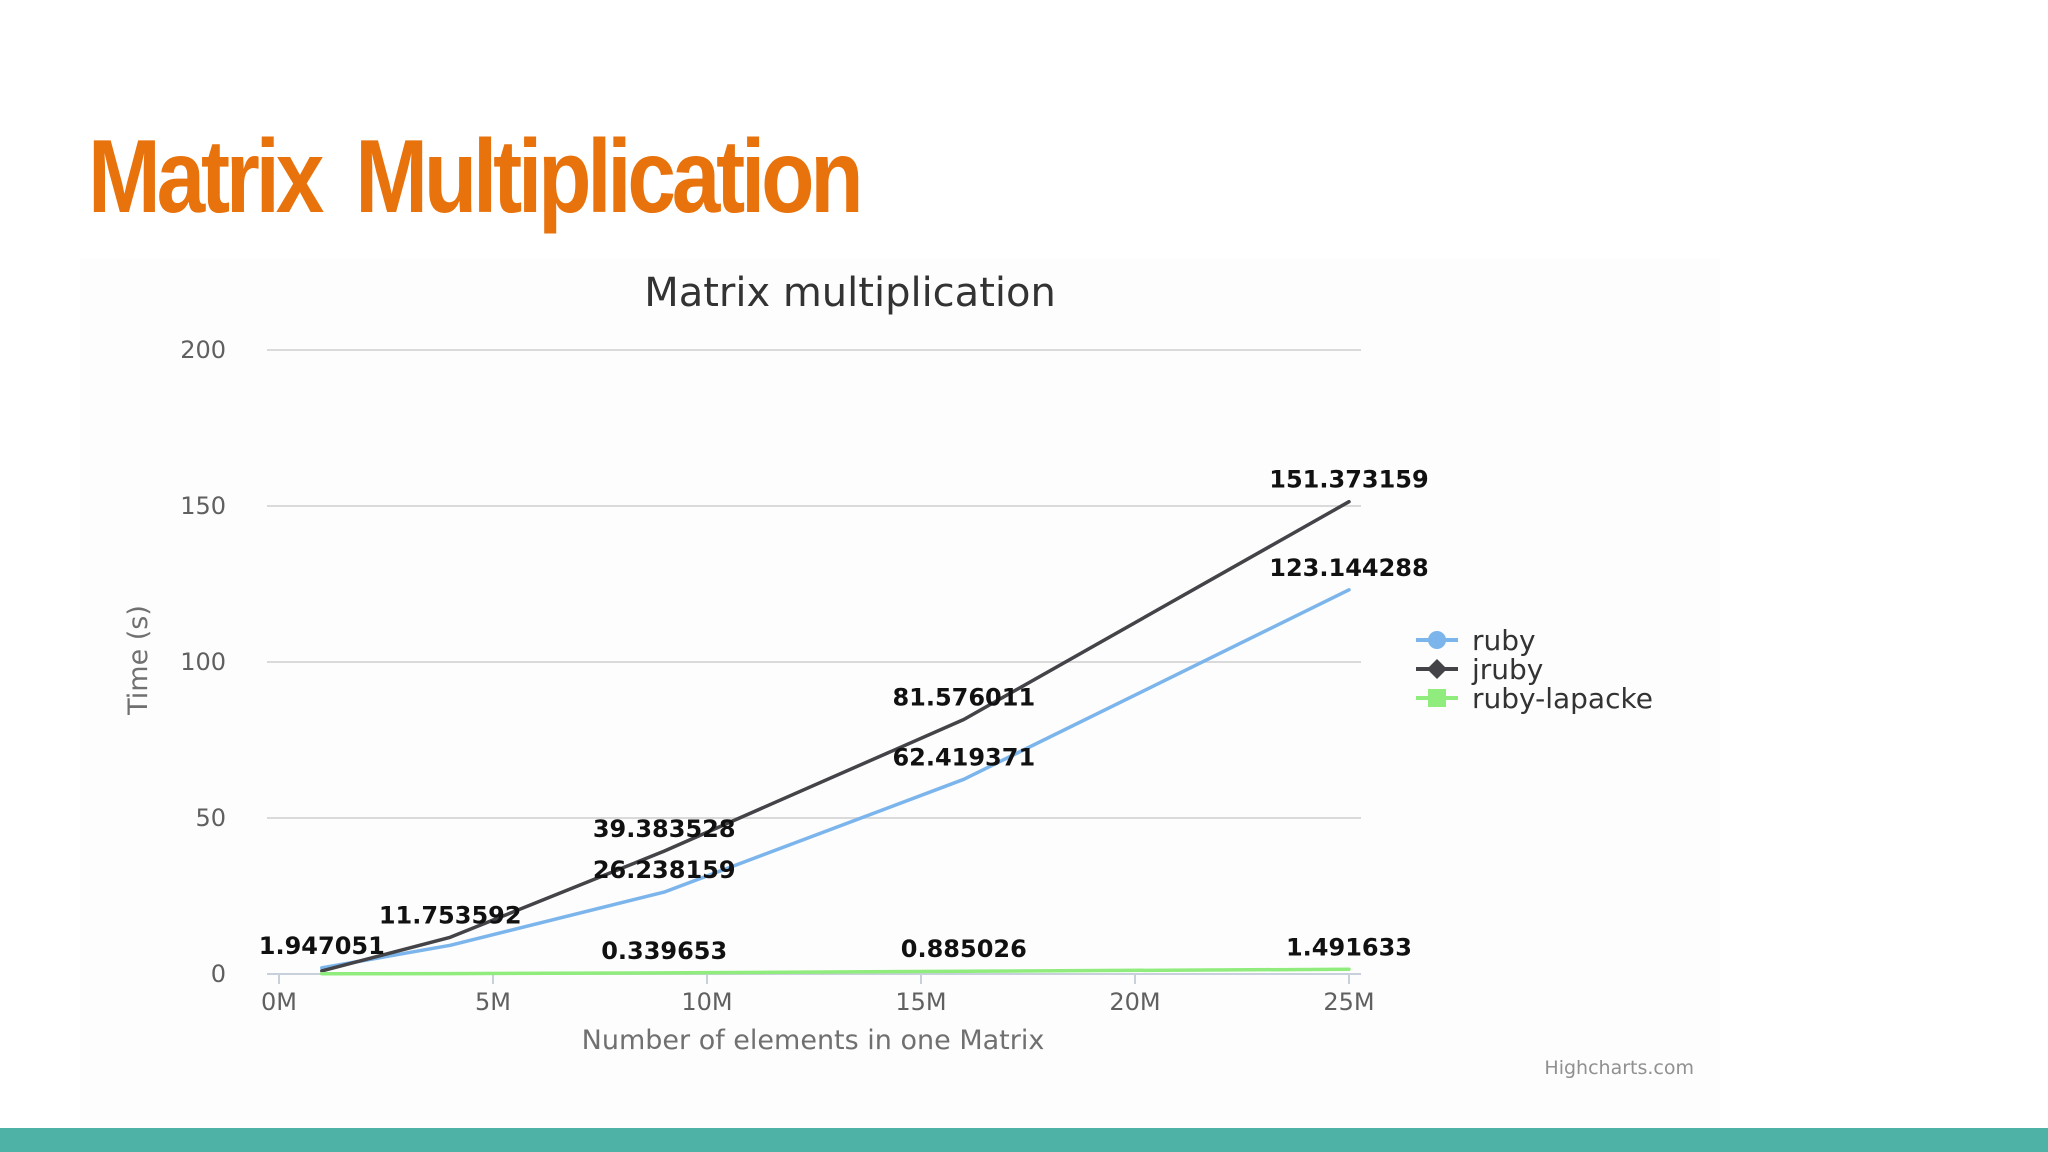  What do you see at coordinates (964, 949) in the screenshot?
I see `data-label-ruby-lapacke: 0.885026` at bounding box center [964, 949].